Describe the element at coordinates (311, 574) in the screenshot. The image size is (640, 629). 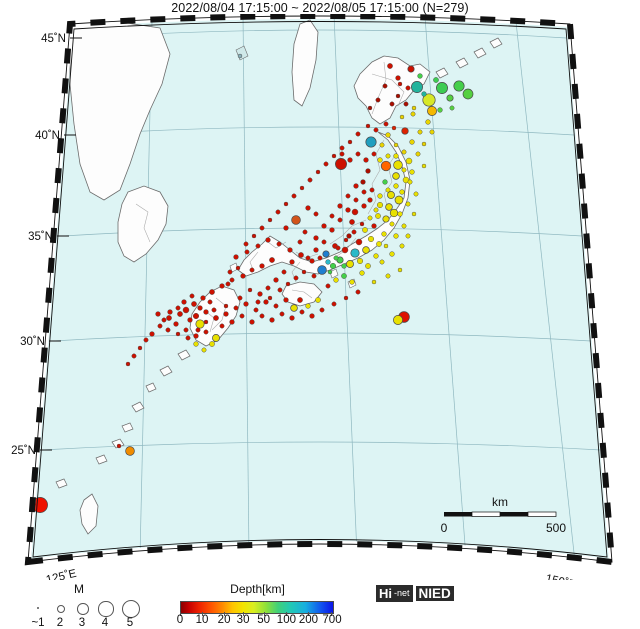
I see `longitude-labels: 125˚E 130˚E 135˚E 140˚E 145˚E 150˚E` at that location.